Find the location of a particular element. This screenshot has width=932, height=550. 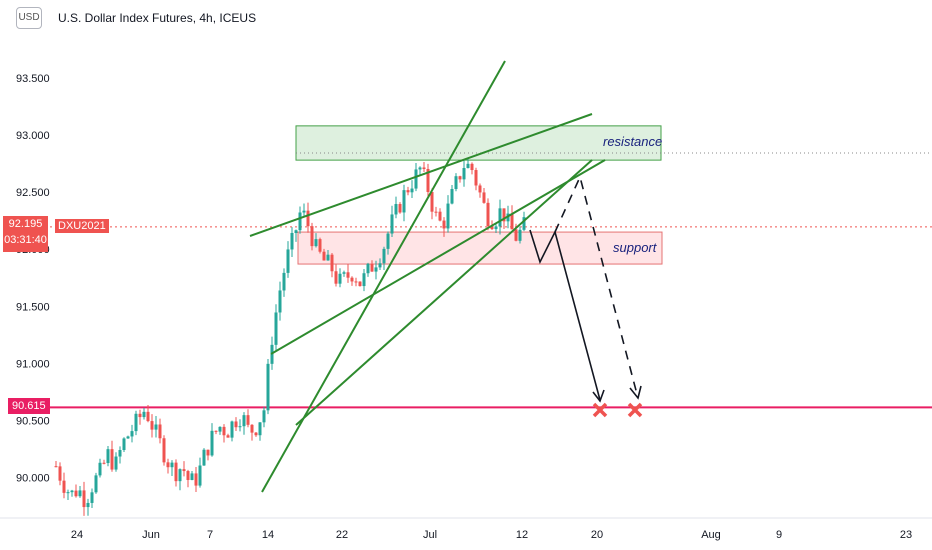

y-tick-label: 90.000 is located at coordinates (33, 479).